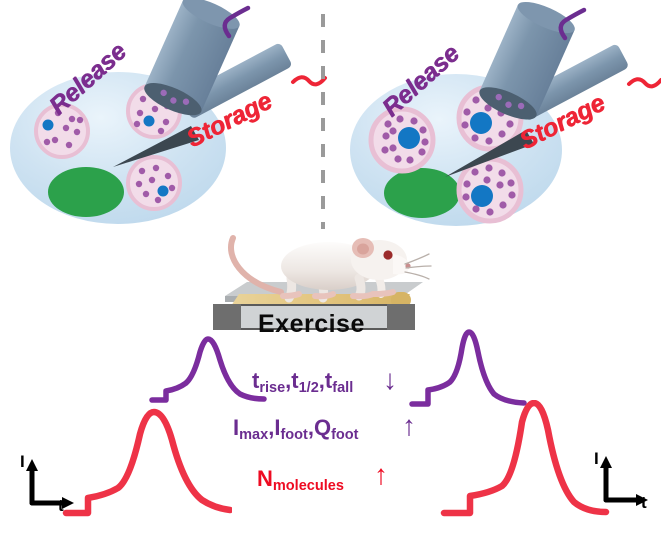 The height and width of the screenshot is (538, 661). Describe the element at coordinates (418, 266) in the screenshot. I see `mouse-whiskers` at that location.